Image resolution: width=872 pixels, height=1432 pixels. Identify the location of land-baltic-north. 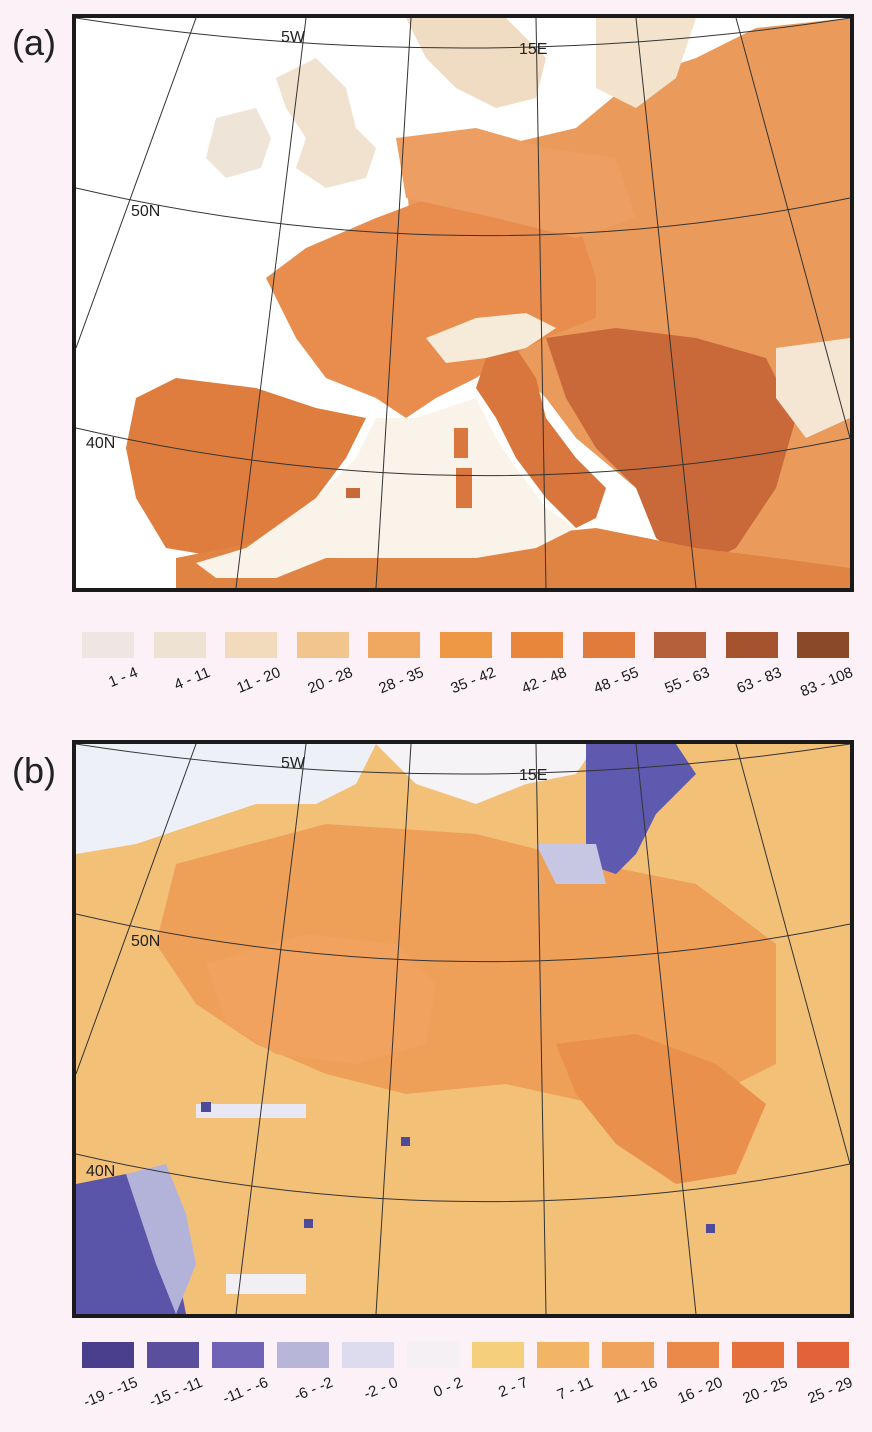
(646, 63).